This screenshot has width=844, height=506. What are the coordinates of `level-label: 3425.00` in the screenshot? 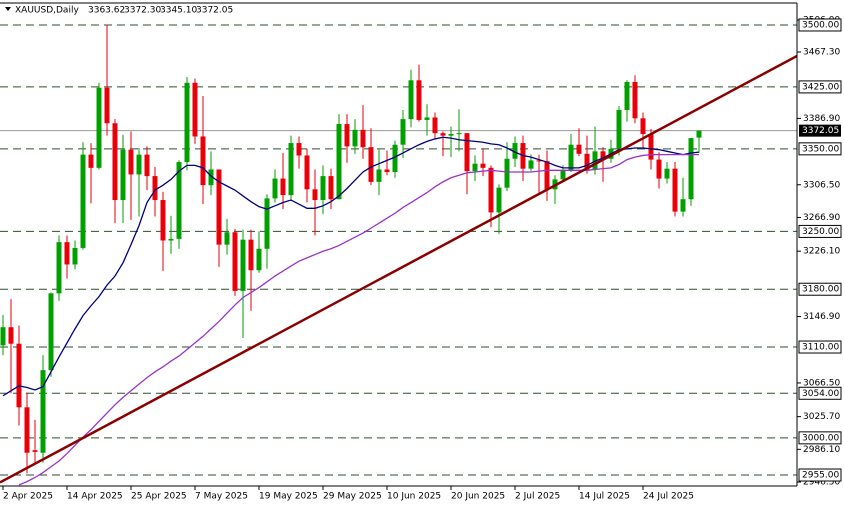 It's located at (820, 87).